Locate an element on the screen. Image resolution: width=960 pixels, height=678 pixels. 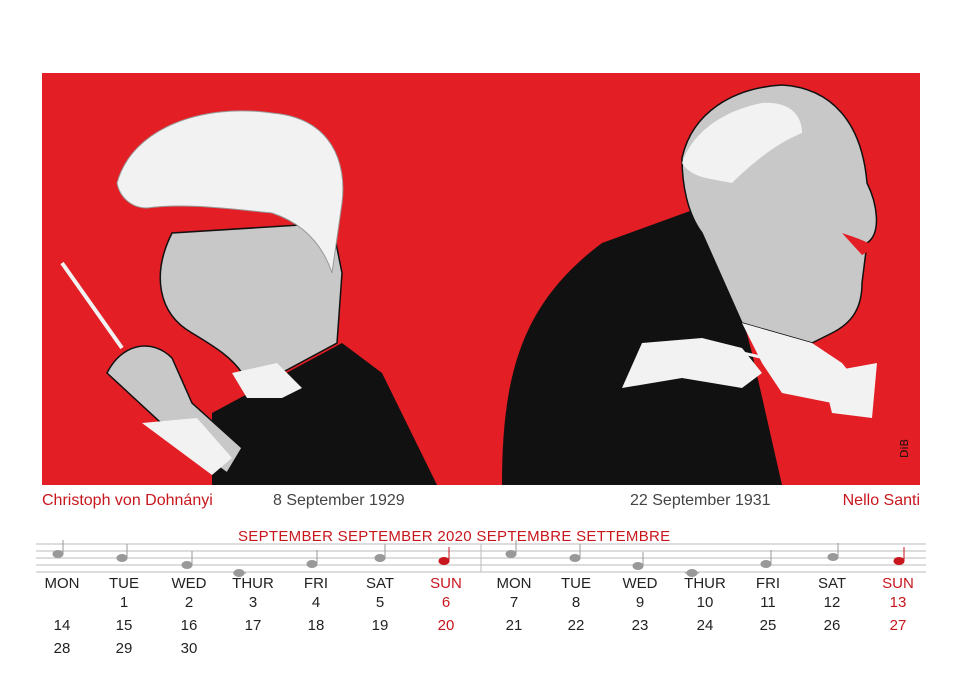
day-cell: 19 is located at coordinates (380, 625).